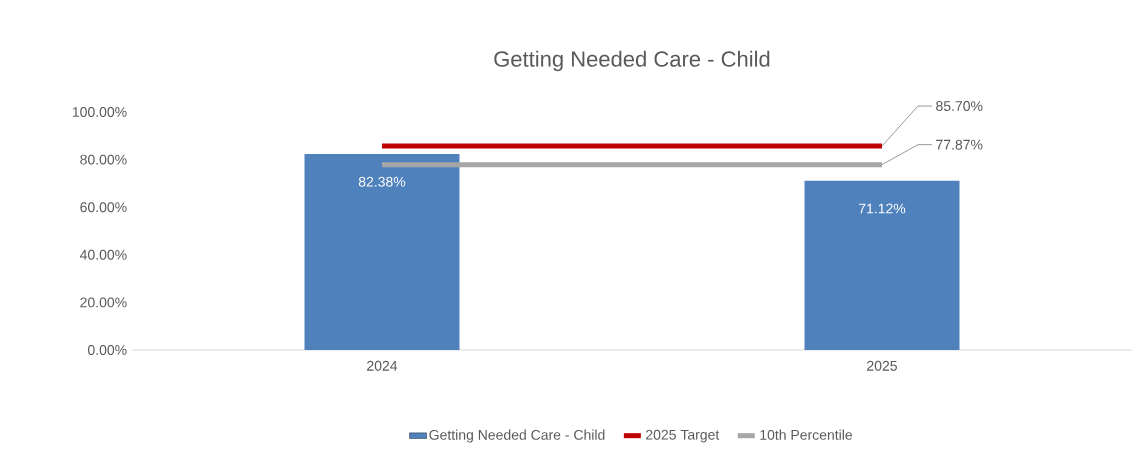 This screenshot has width=1147, height=464. I want to click on data-label: 82.38%, so click(382, 181).